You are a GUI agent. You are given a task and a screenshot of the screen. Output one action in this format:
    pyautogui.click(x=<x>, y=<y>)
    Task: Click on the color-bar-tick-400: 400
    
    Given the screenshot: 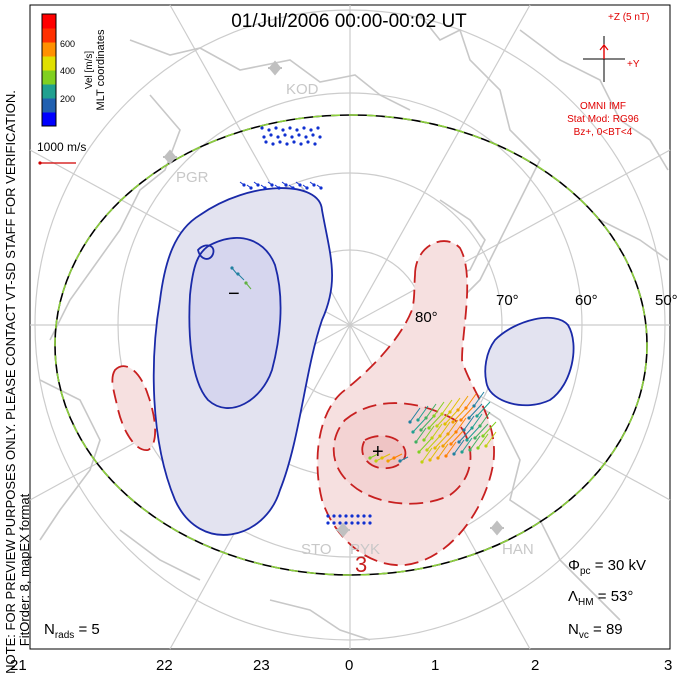 What is the action you would take?
    pyautogui.click(x=67, y=71)
    